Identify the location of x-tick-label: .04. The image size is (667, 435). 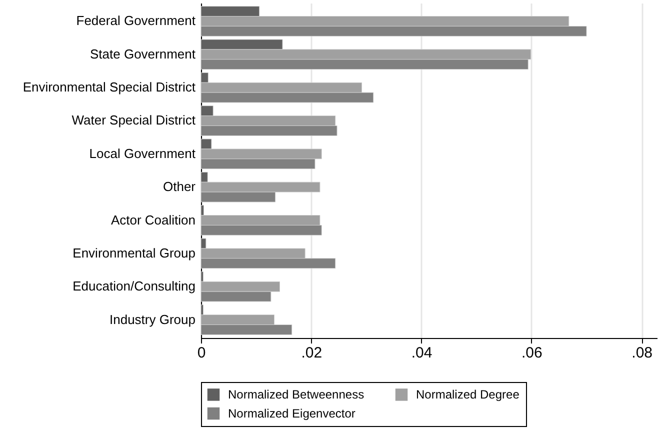
(421, 353).